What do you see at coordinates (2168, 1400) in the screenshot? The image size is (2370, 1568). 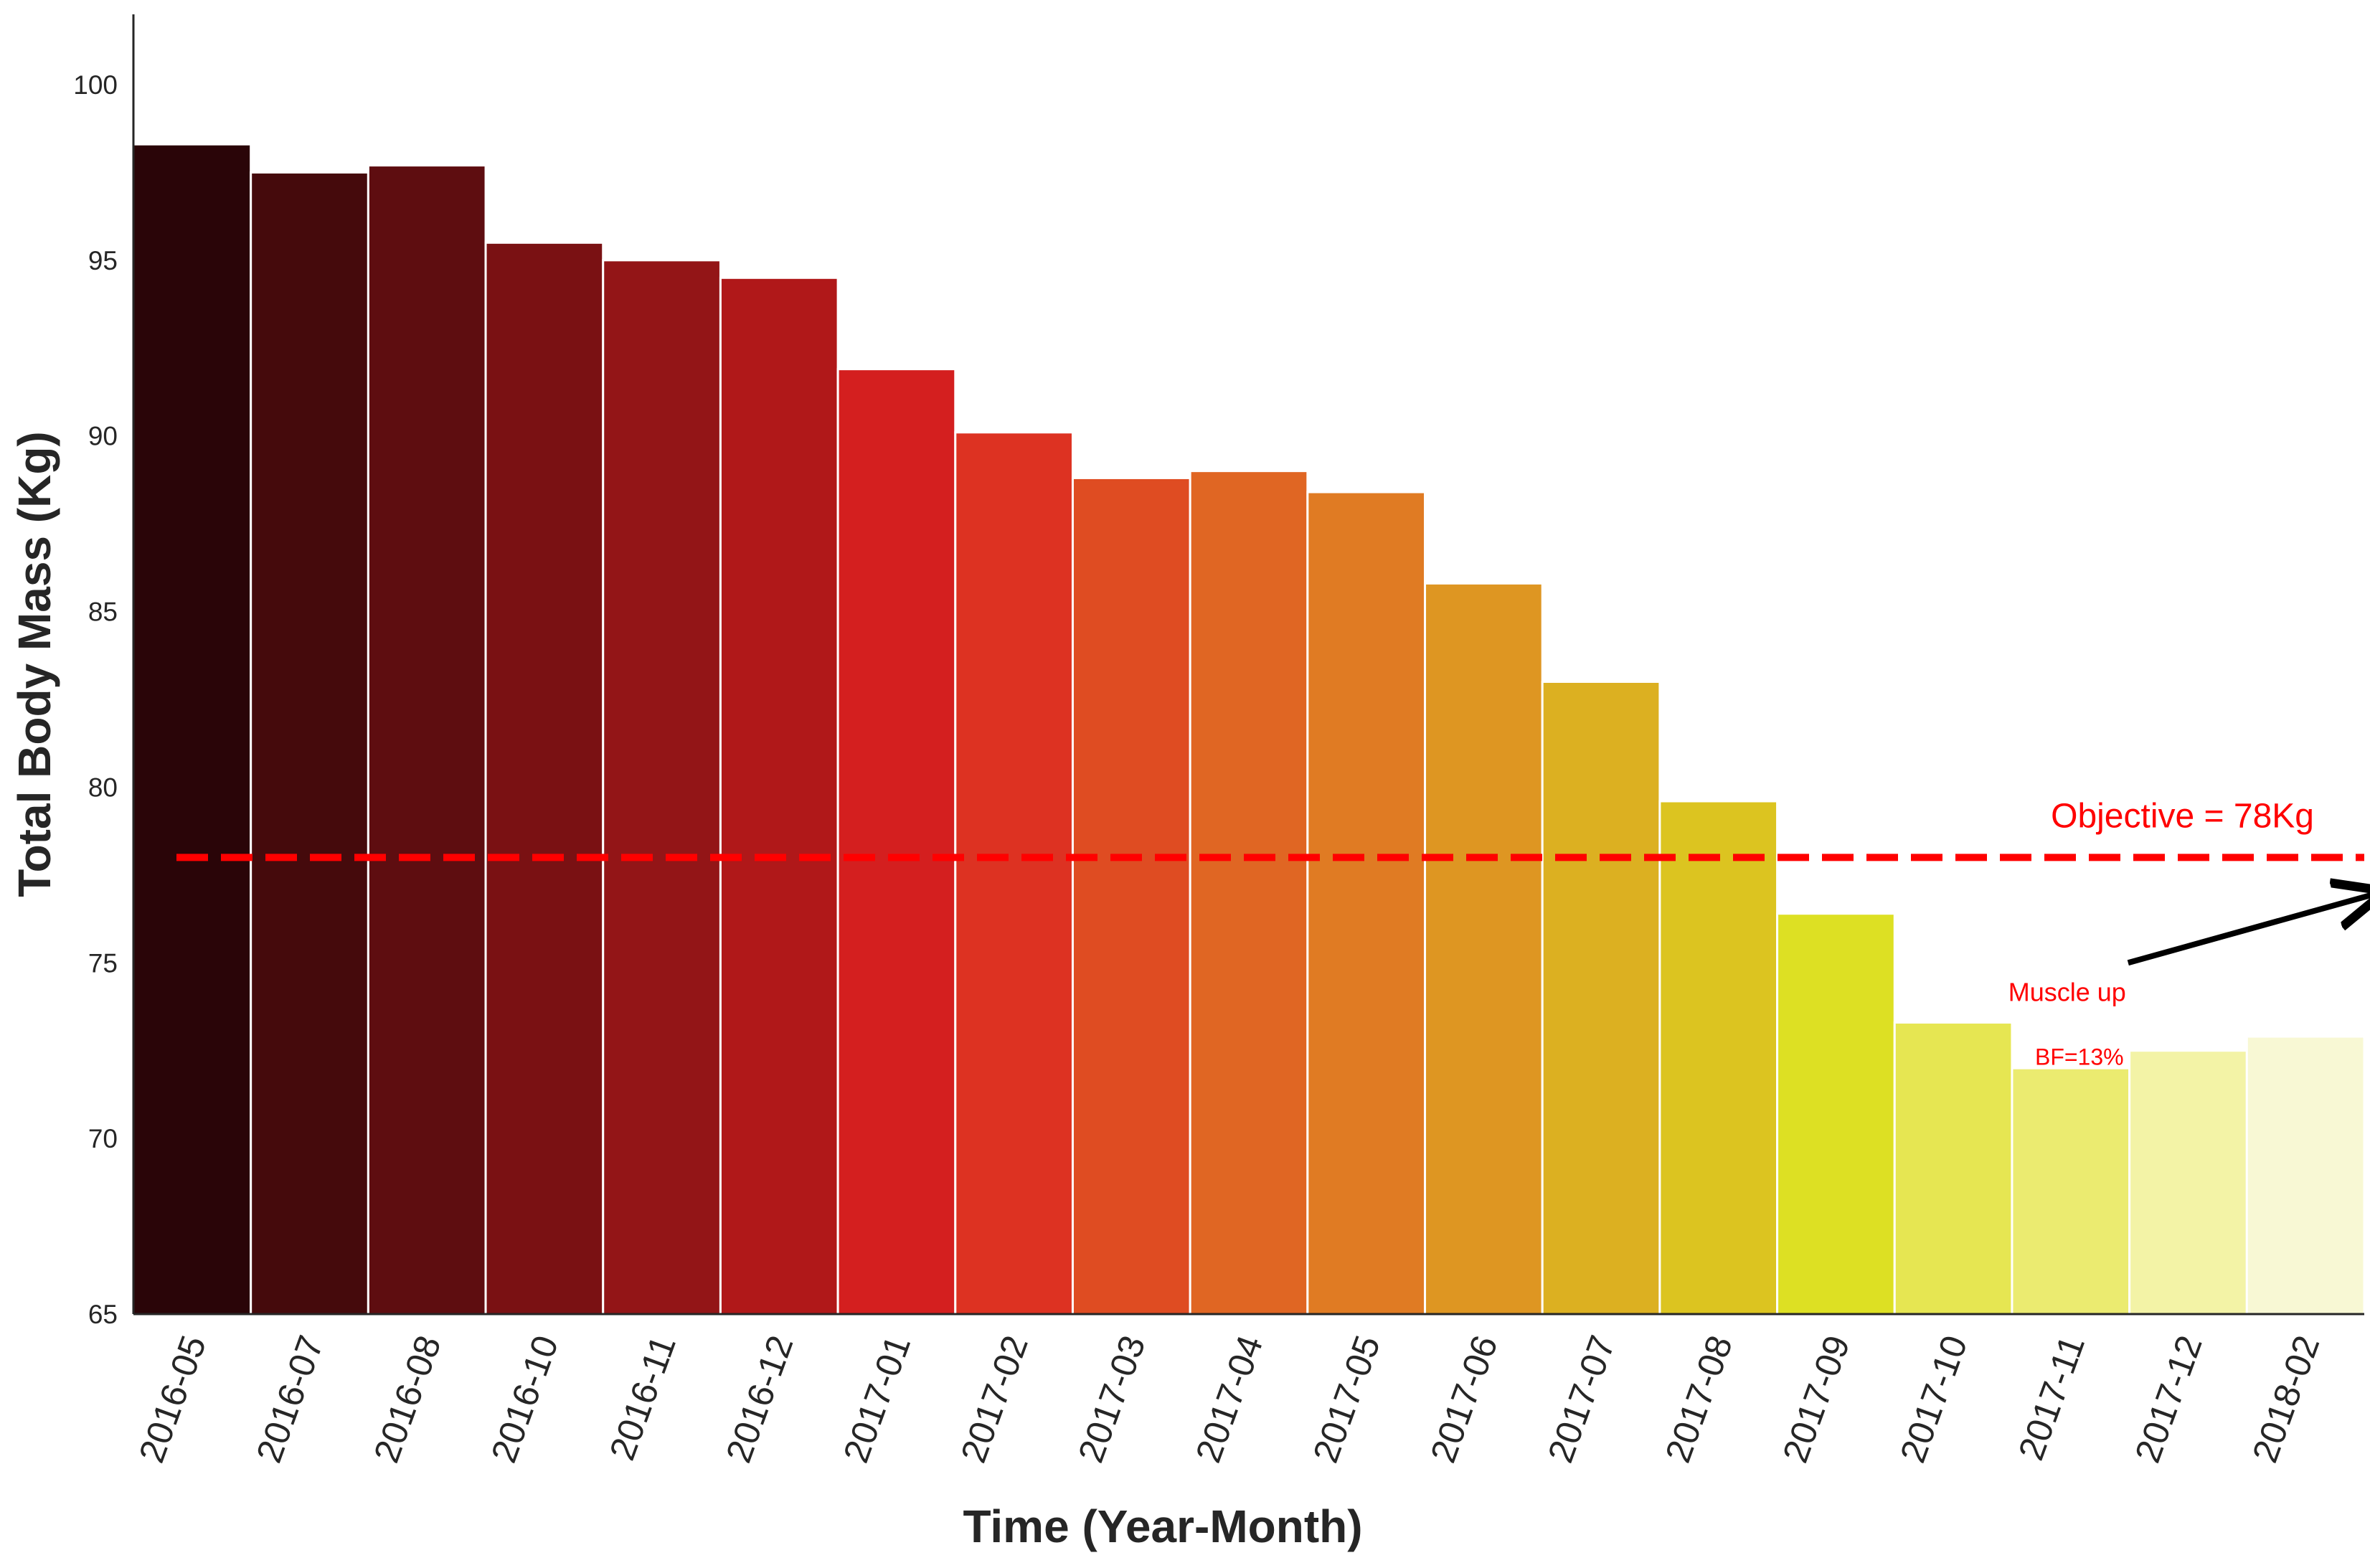 I see `x-tick-label: 2017-12` at bounding box center [2168, 1400].